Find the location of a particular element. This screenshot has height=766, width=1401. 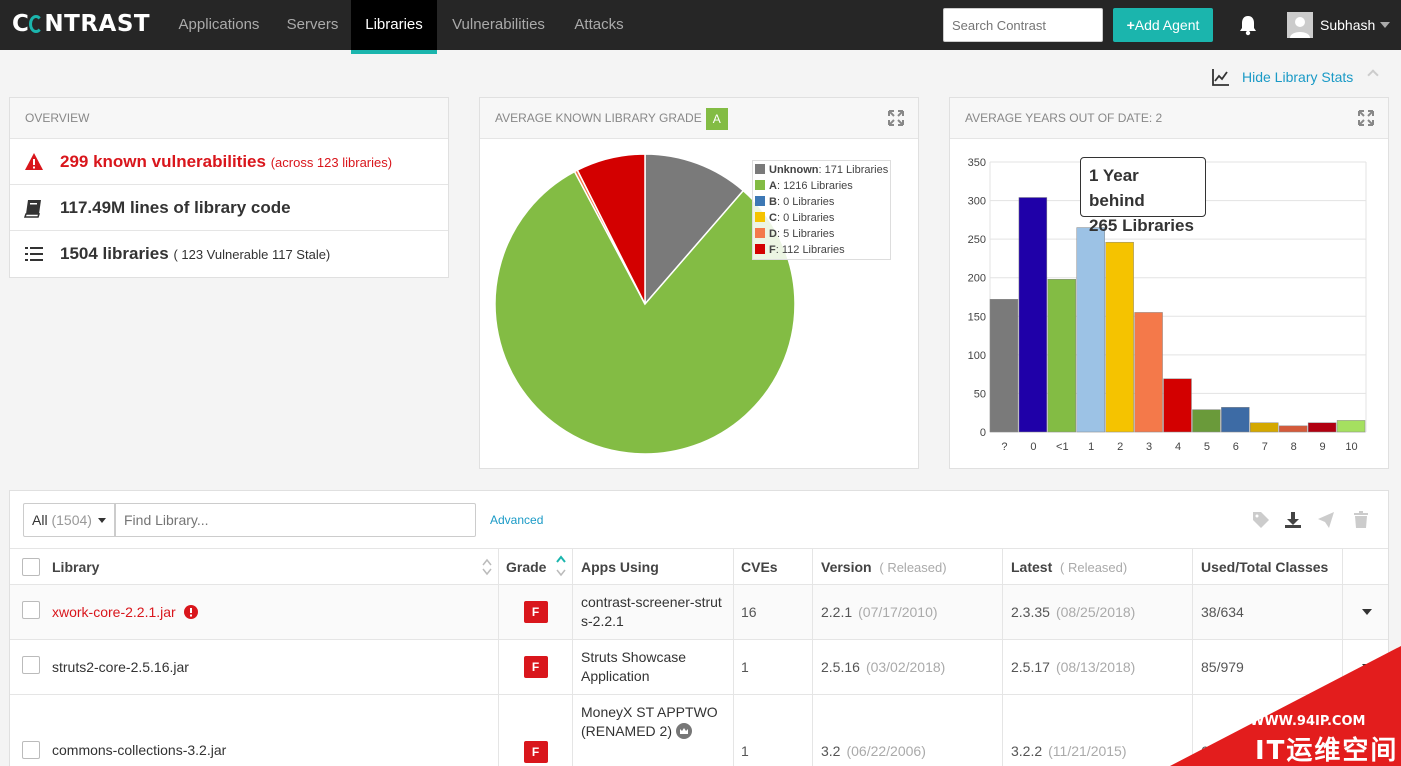

legend-item-f: F: 112 Libraries is located at coordinates (821, 250).